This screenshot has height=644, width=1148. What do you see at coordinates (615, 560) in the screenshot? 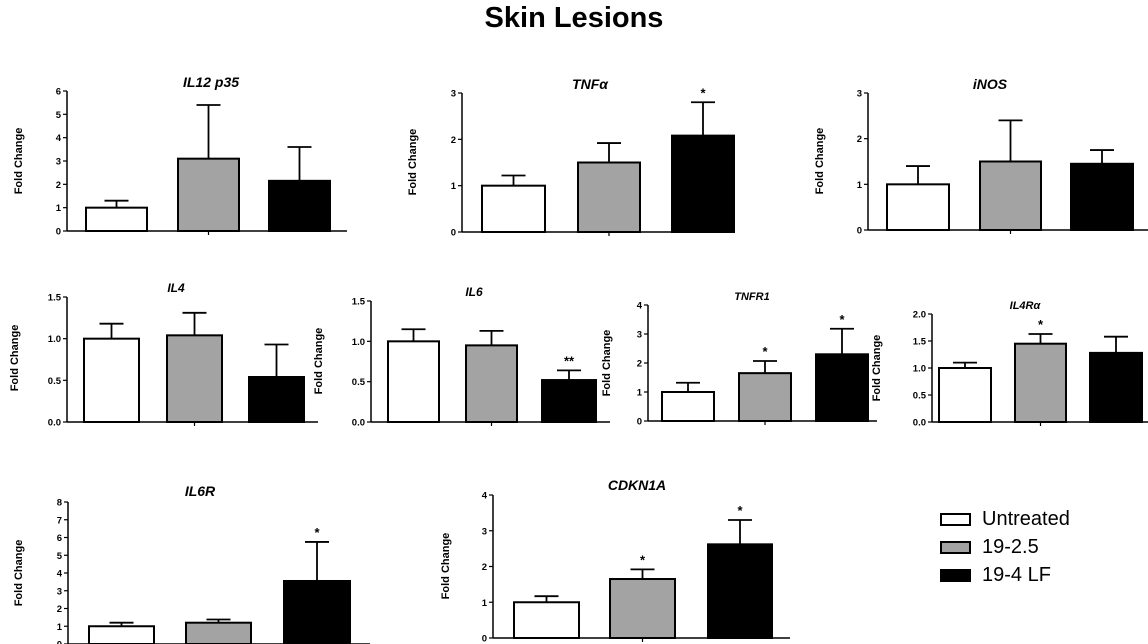
I see `panel-cdkn1a: CDKN1A Fold Change 0 1 2 3 4 * *` at bounding box center [615, 560].